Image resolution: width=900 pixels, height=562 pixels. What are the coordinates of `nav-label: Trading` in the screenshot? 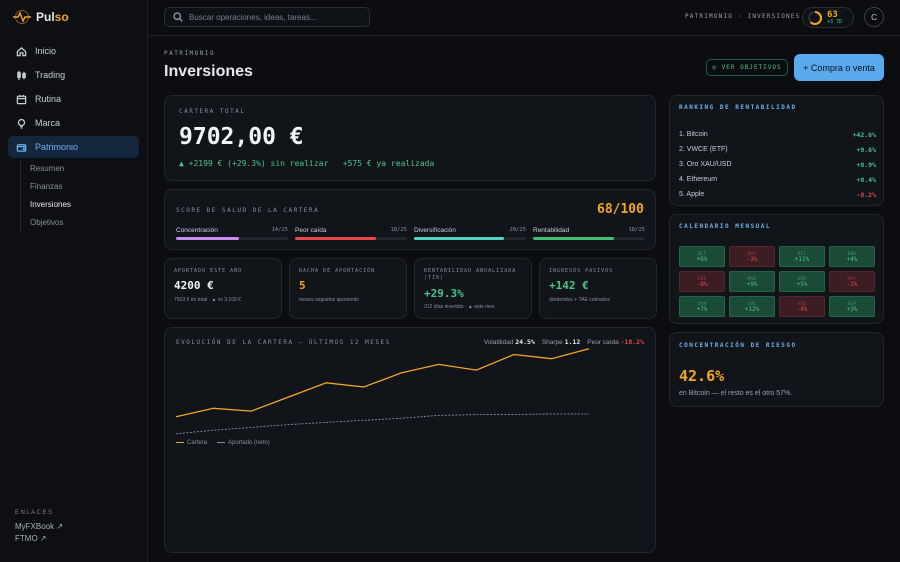 It's located at (50, 75).